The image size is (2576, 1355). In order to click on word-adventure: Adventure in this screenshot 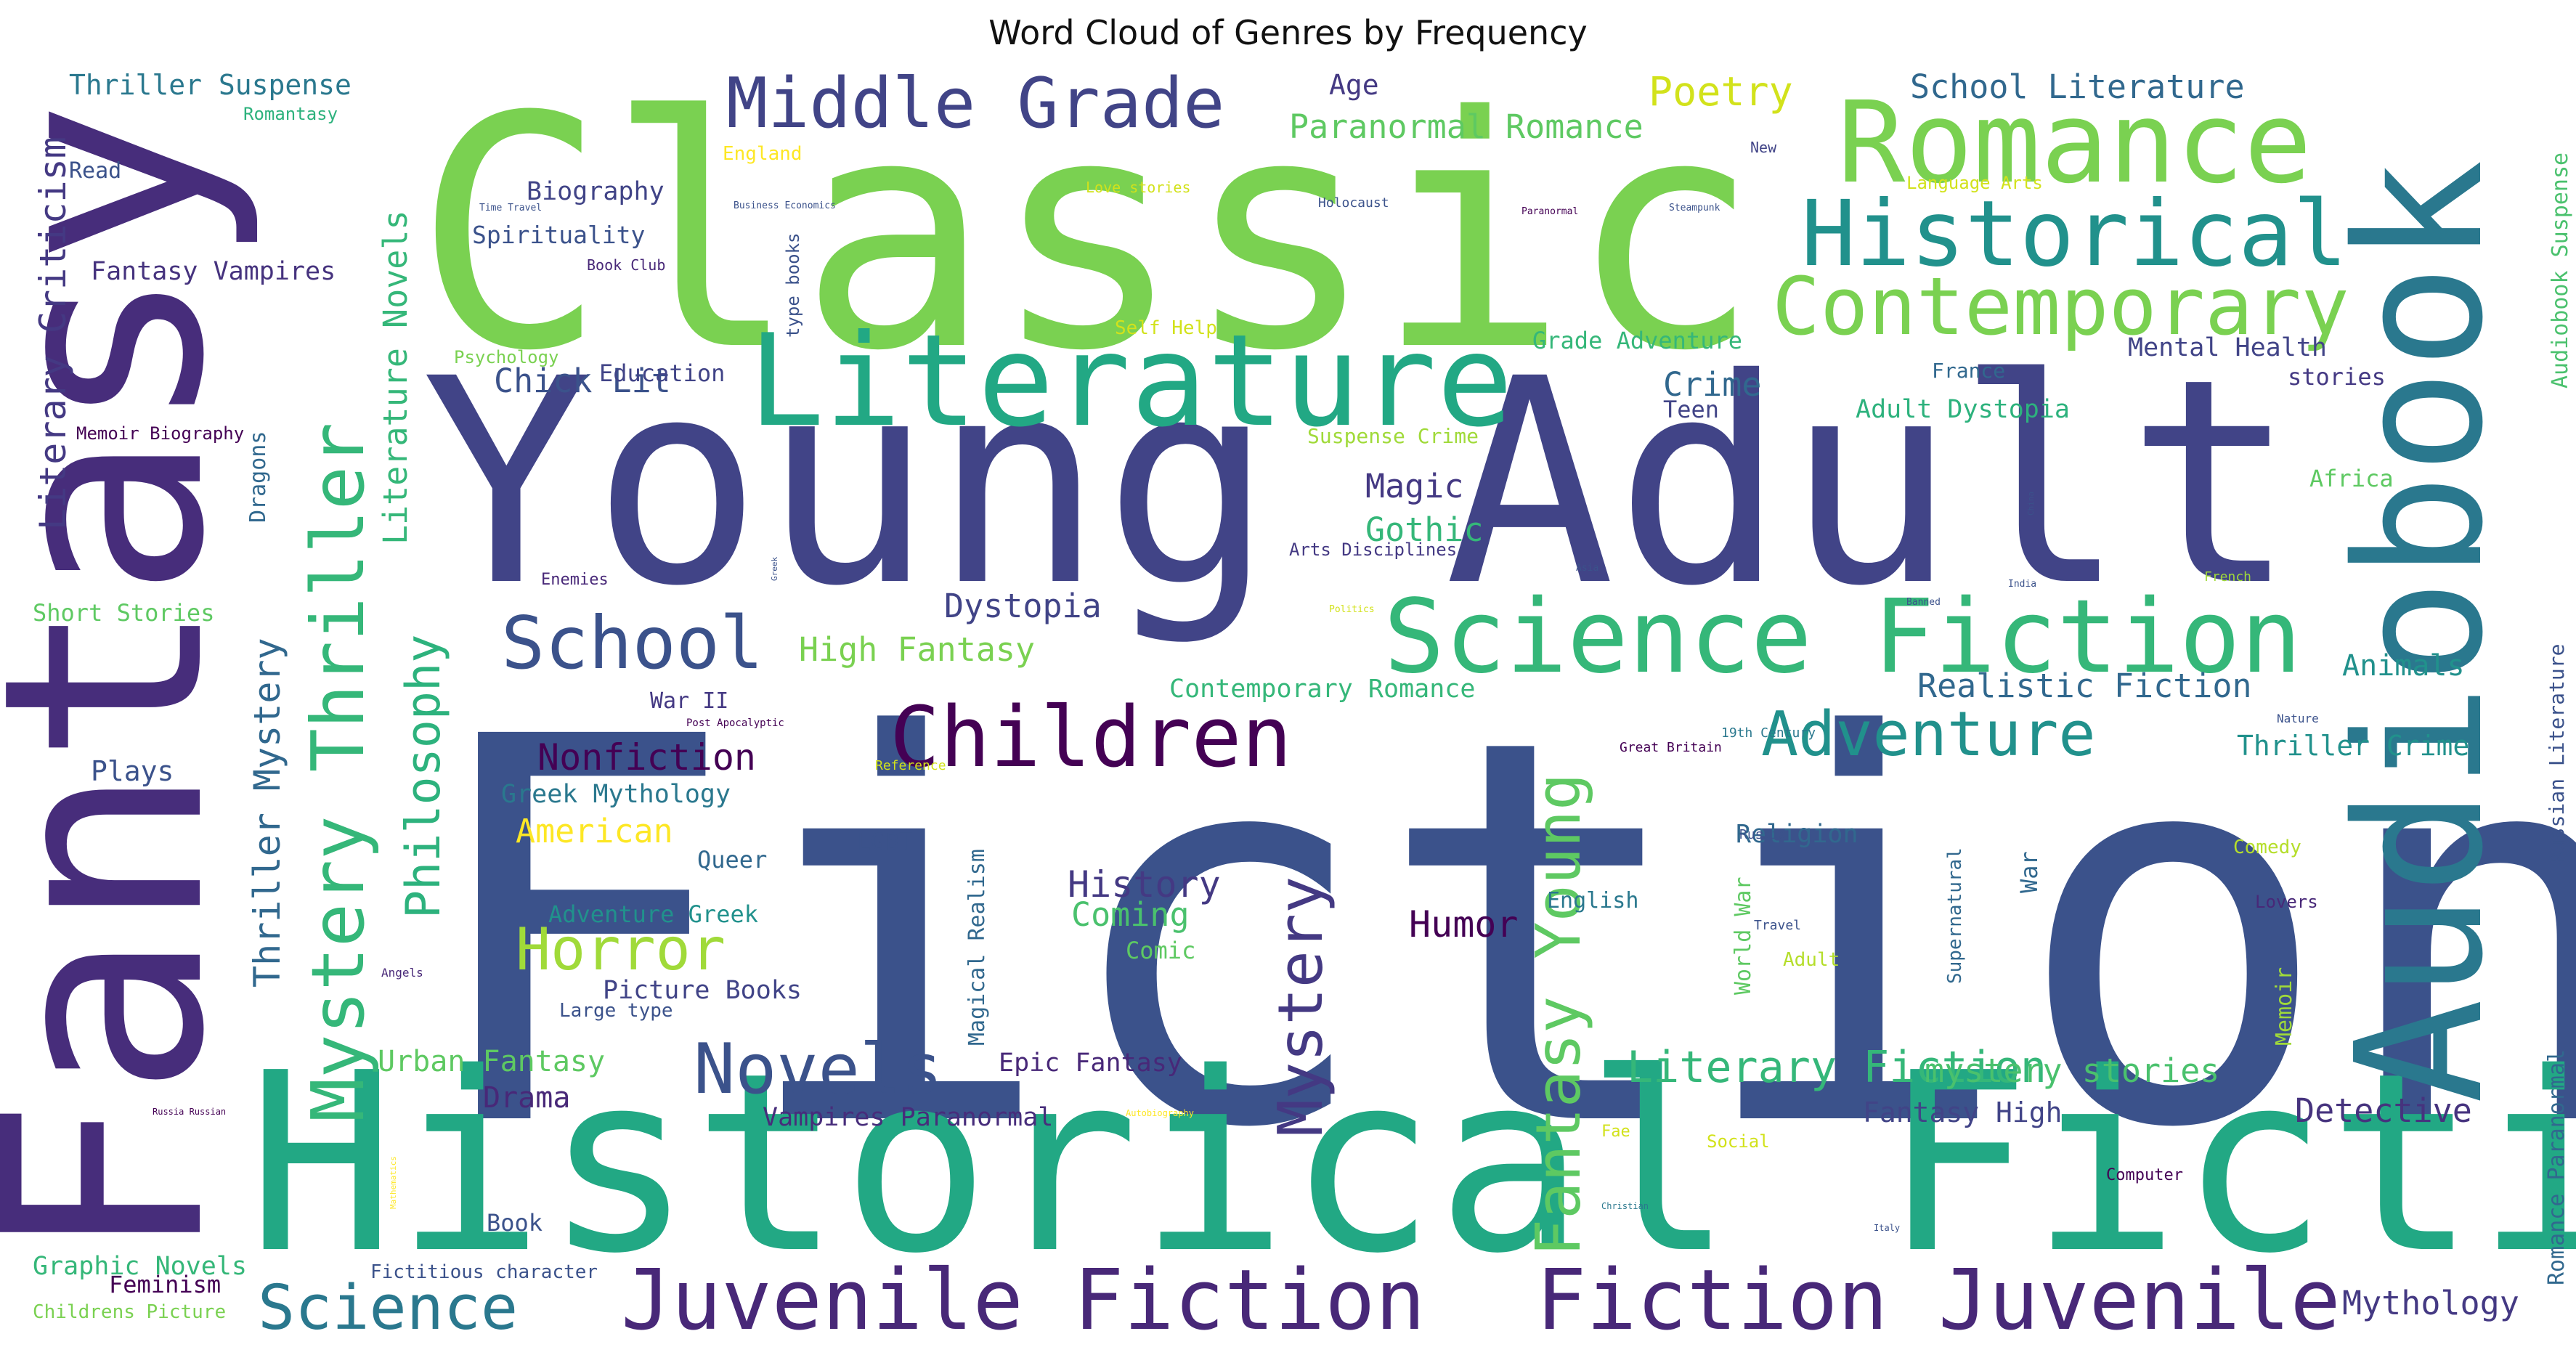, I will do `click(1929, 734)`.